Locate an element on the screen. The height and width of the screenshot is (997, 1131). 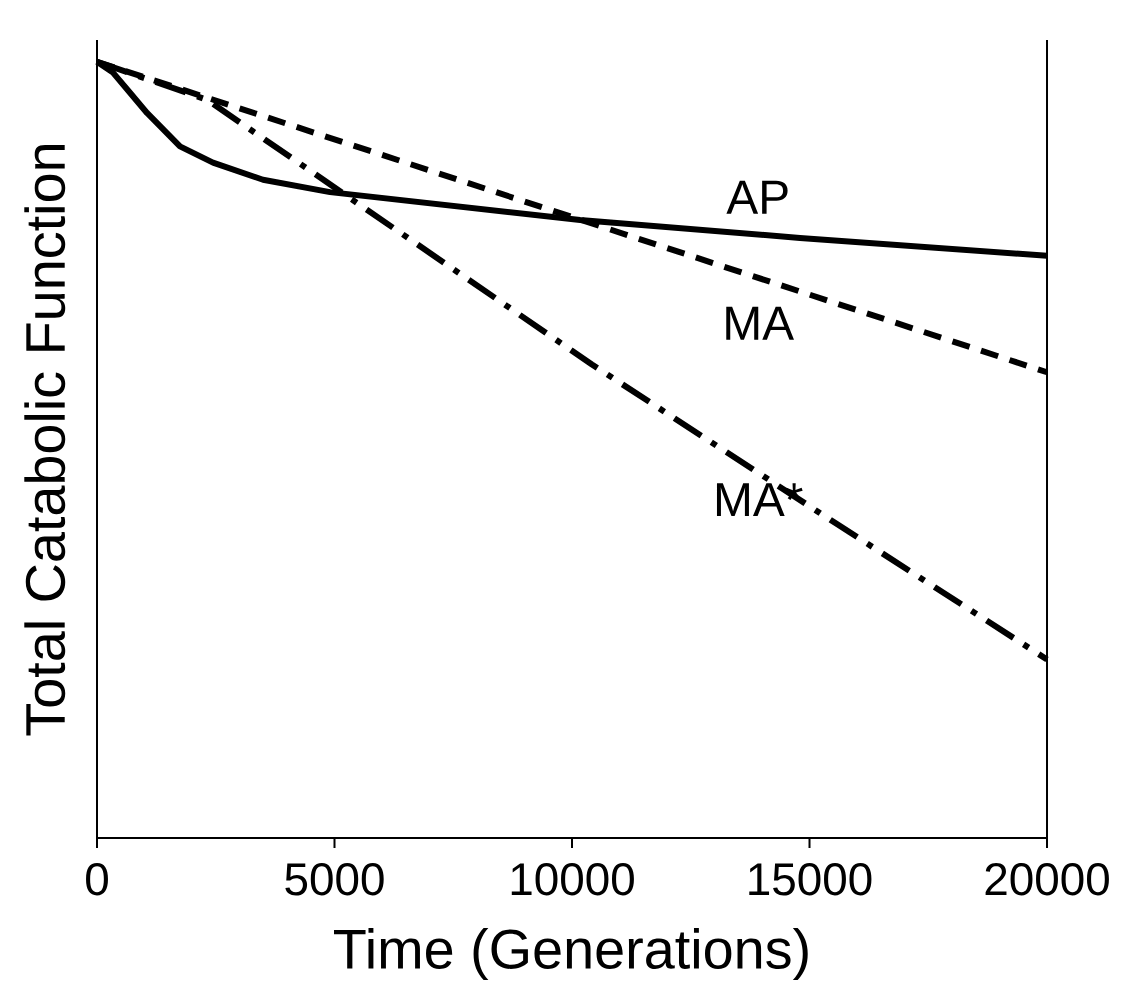
y-axis-title: Total Catabolic Function is located at coordinates (45, 440).